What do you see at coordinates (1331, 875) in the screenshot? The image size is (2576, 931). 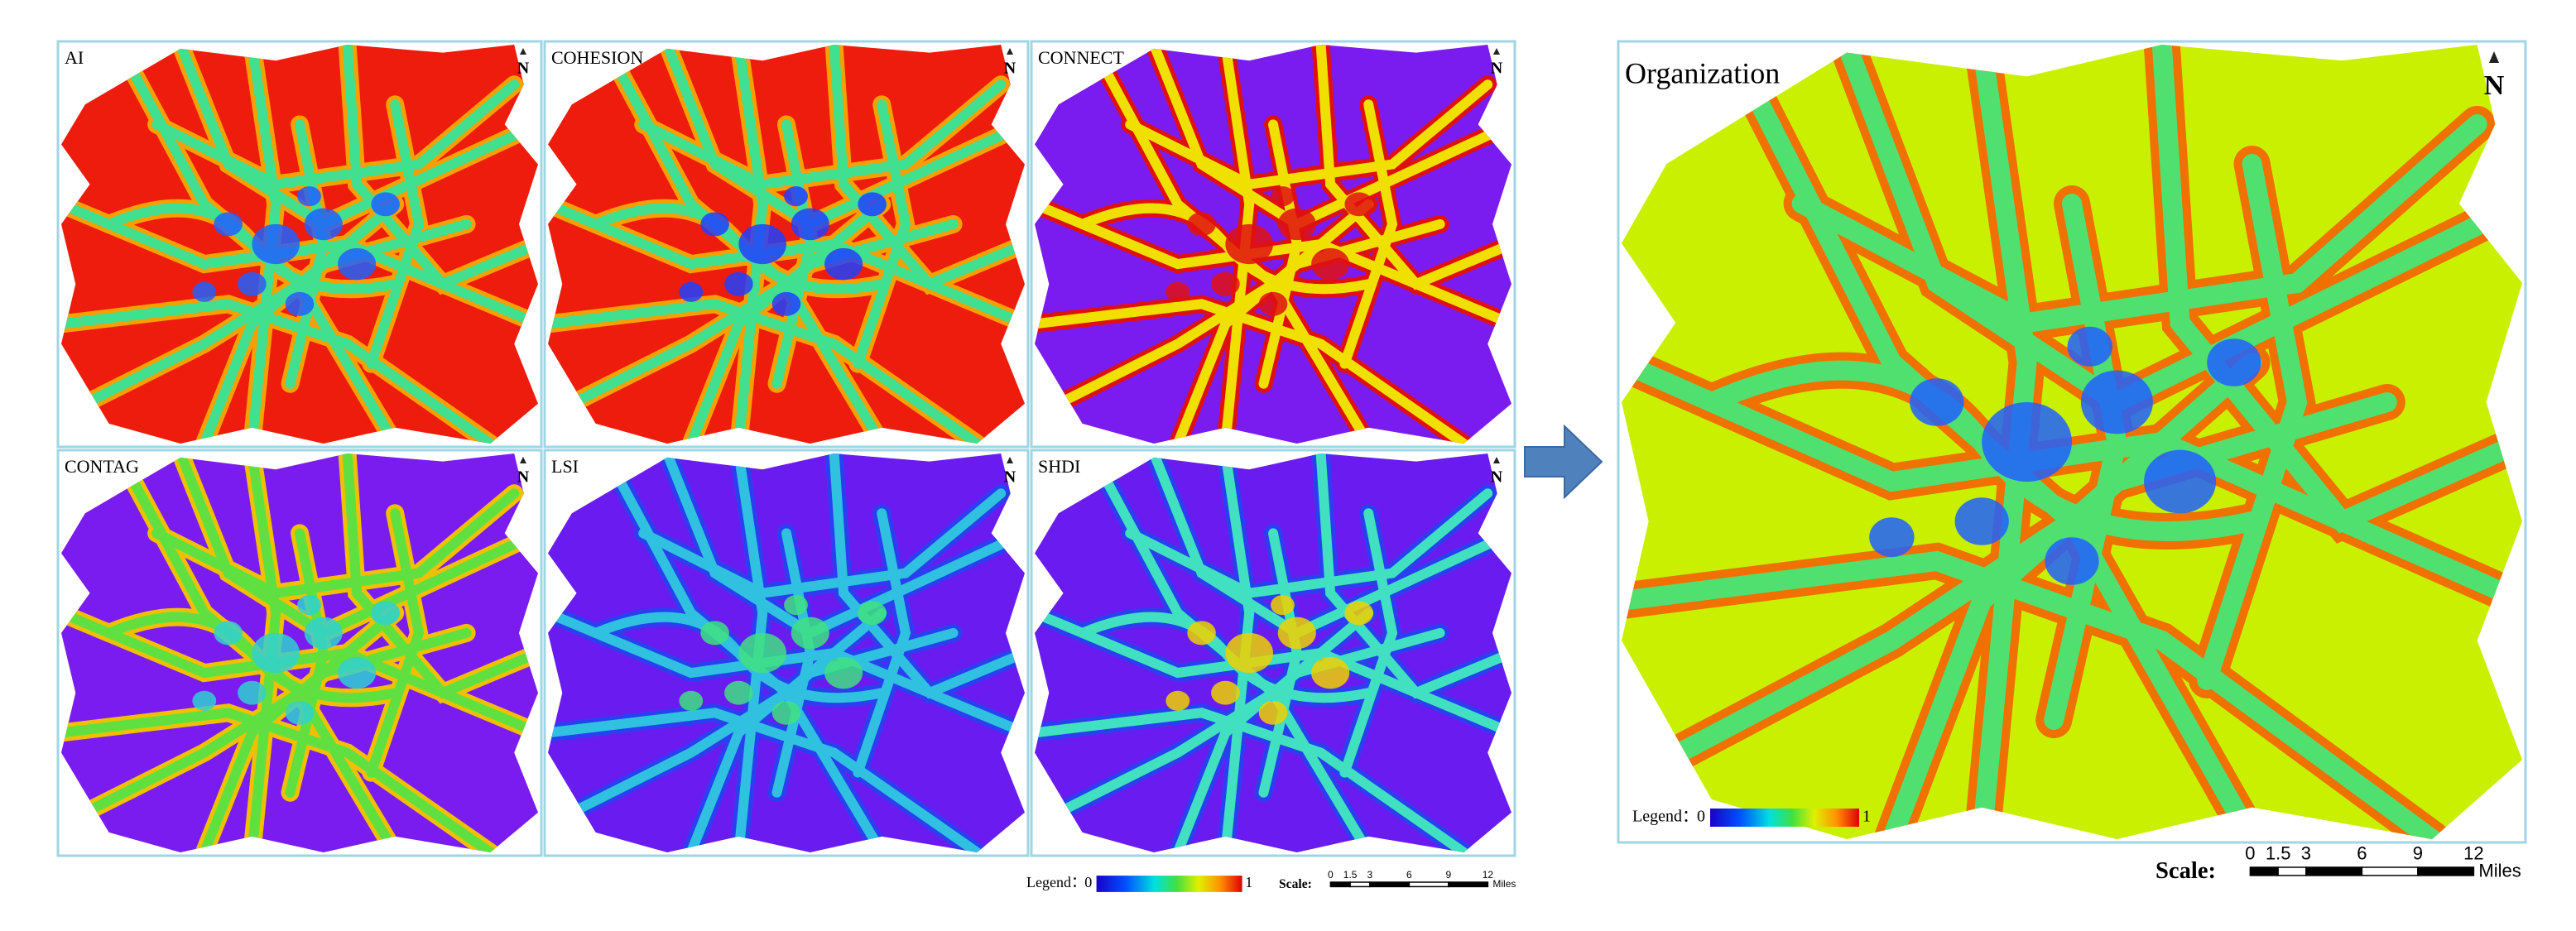 I see `scale-tick: 0` at bounding box center [1331, 875].